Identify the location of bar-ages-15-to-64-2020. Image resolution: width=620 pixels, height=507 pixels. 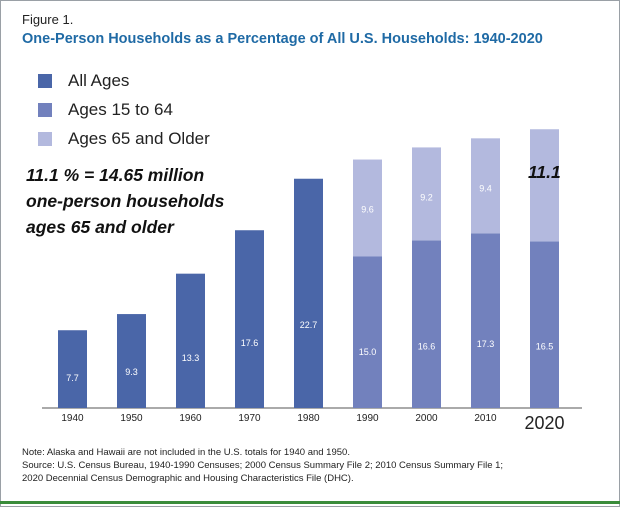
(544, 324).